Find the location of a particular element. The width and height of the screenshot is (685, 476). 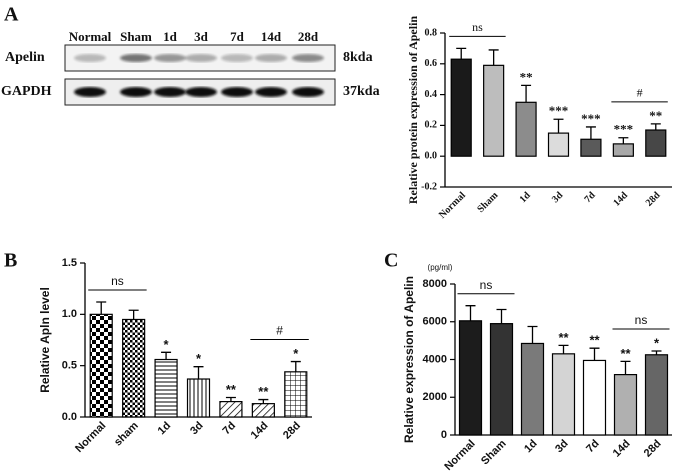

y-tick-label: 0 is located at coordinates (444, 435).